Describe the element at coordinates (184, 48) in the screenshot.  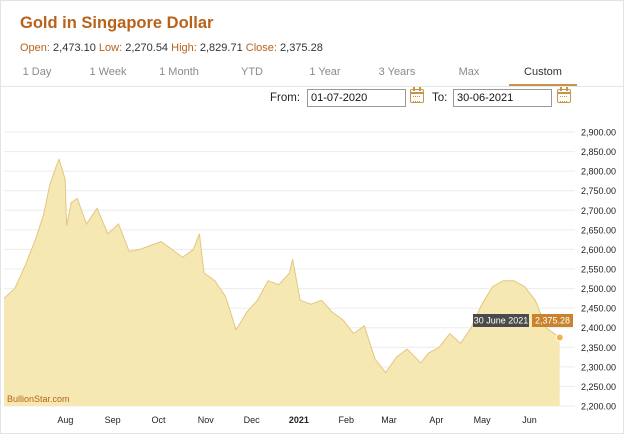
I see `high-label: High:` at that location.